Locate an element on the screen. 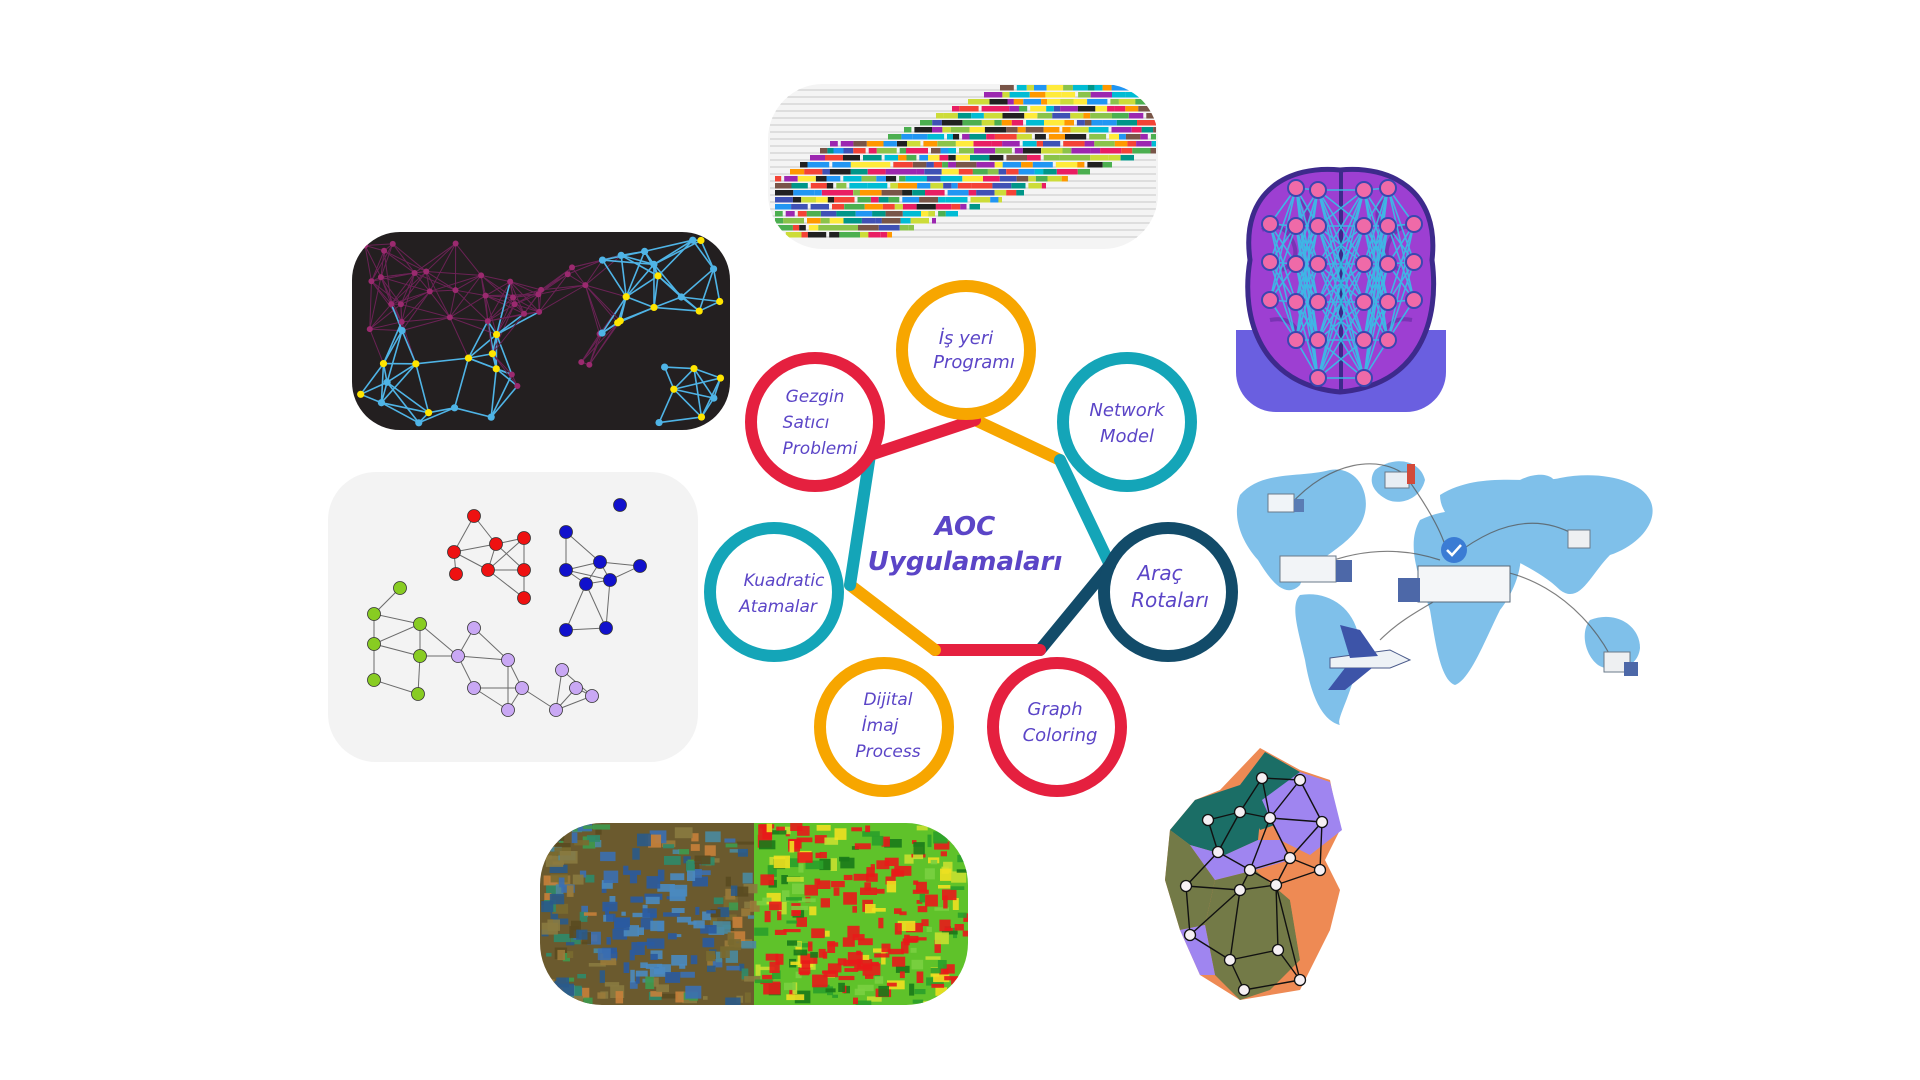  app-label-network-model: Network Model is located at coordinates (1127, 423).